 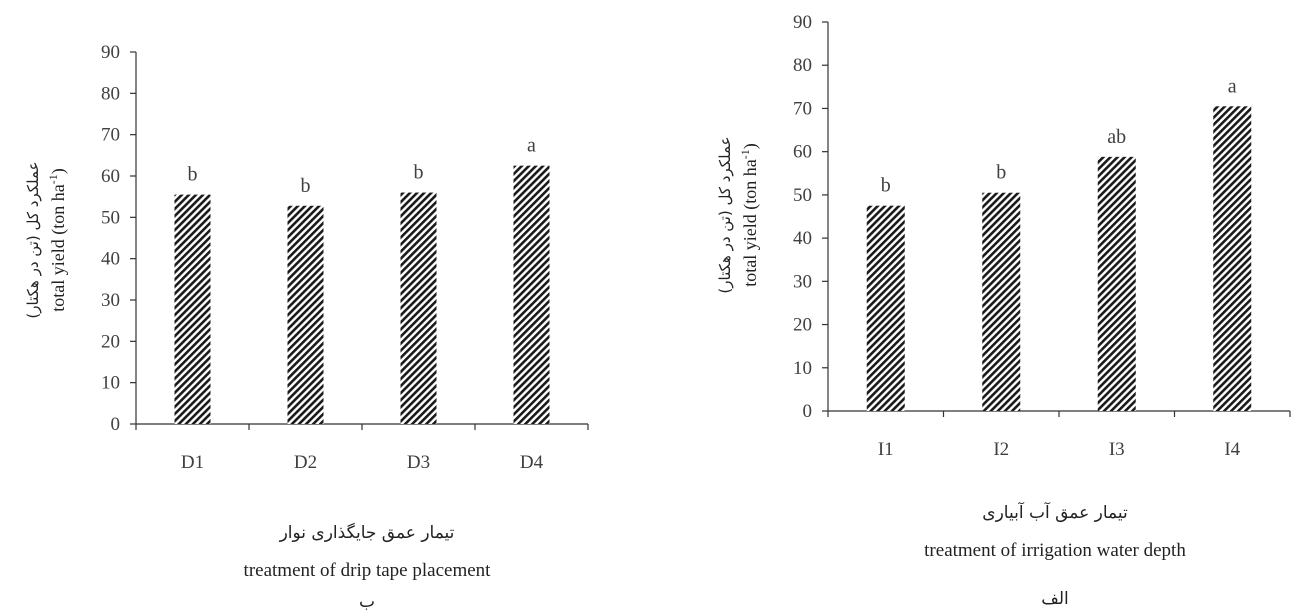 I want to click on bar-d1, so click(x=192, y=309).